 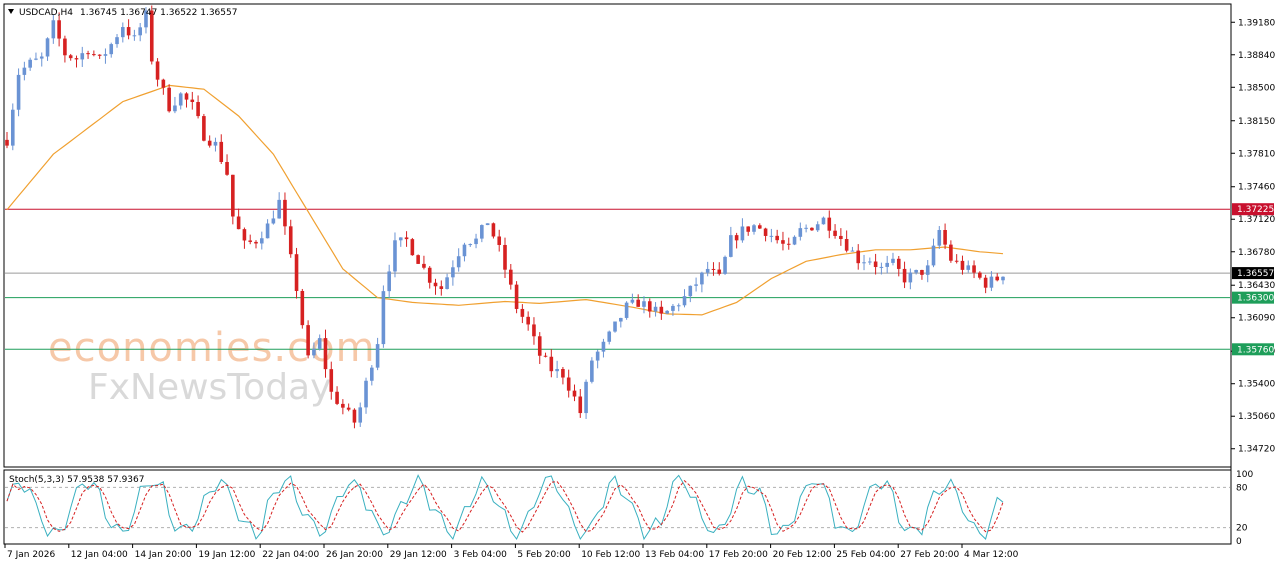 What do you see at coordinates (1256, 23) in the screenshot?
I see `price-tick-0: 1.39180` at bounding box center [1256, 23].